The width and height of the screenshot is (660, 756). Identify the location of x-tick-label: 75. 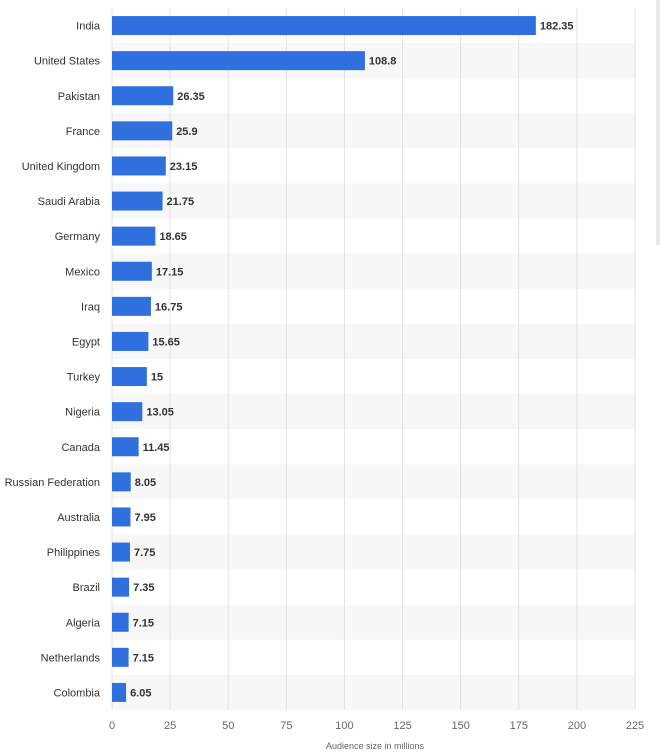
(286, 726).